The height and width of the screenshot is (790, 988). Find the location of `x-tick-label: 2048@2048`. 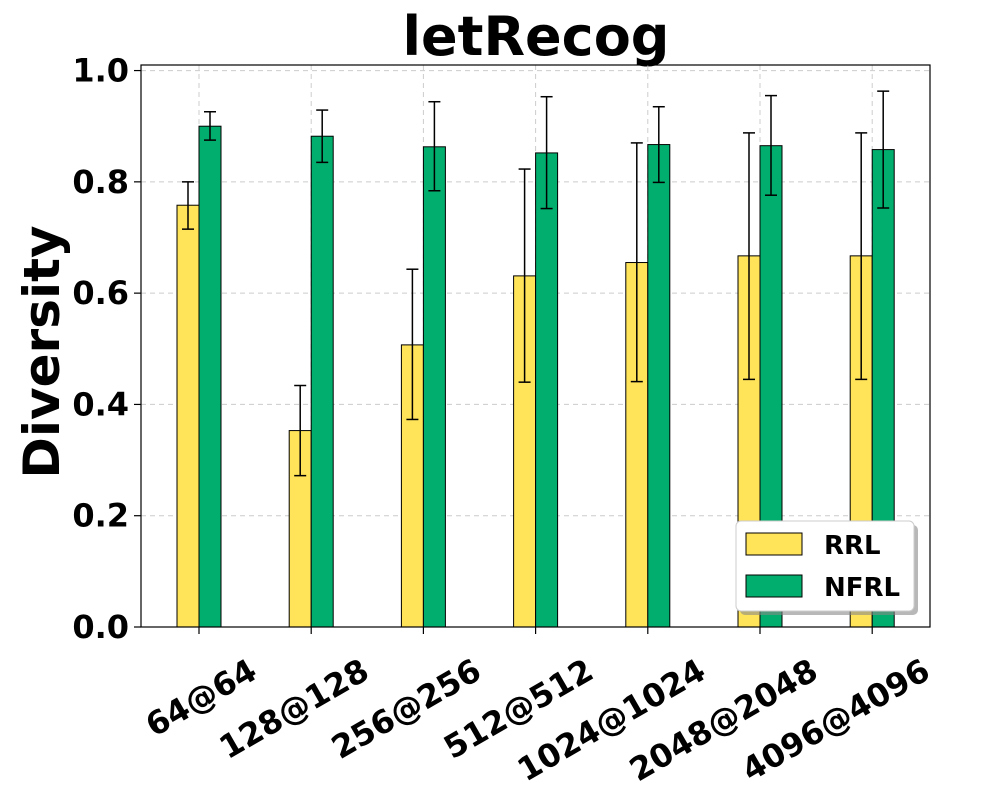

x-tick-label: 2048@2048 is located at coordinates (723, 720).